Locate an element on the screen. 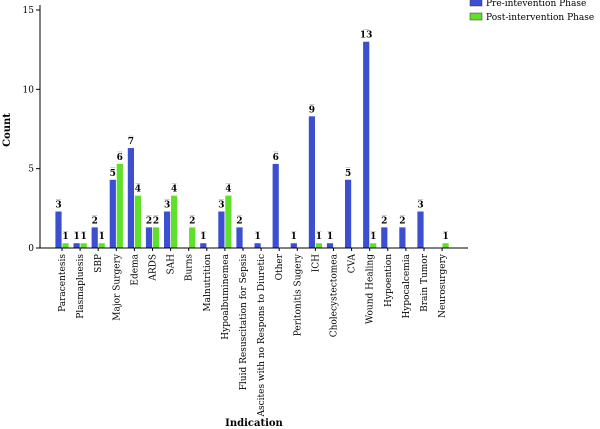 This screenshot has height=429, width=600. category-label: SBP is located at coordinates (99, 263).